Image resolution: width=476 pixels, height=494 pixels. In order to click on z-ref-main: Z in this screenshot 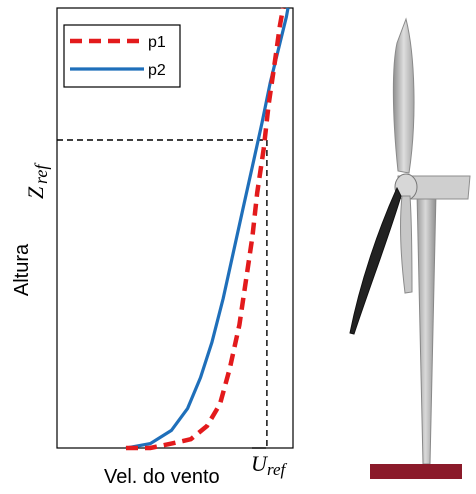, I will do `click(35, 192)`.